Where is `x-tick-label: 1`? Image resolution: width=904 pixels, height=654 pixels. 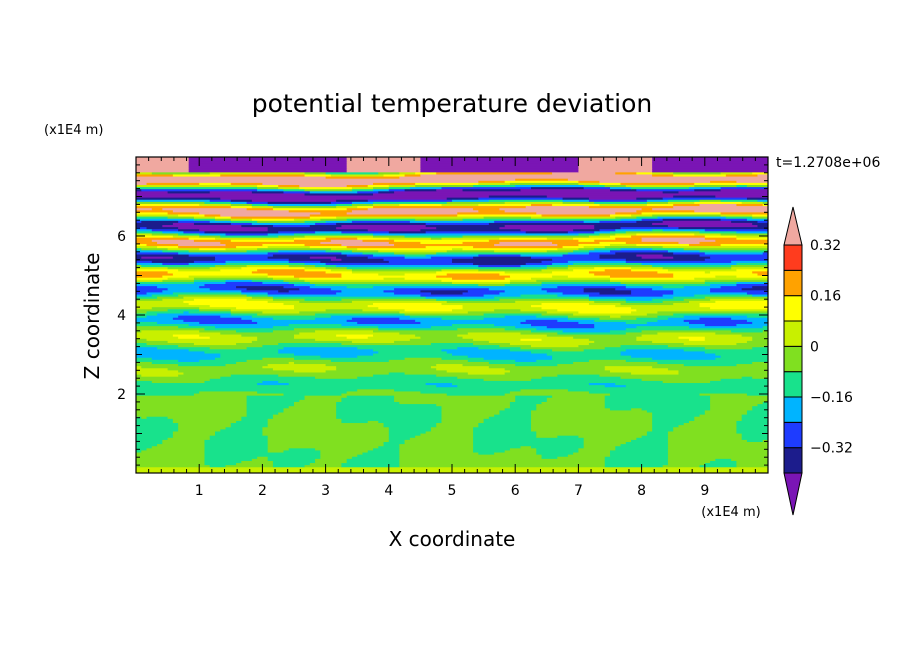
x-tick-label: 1 is located at coordinates (199, 491).